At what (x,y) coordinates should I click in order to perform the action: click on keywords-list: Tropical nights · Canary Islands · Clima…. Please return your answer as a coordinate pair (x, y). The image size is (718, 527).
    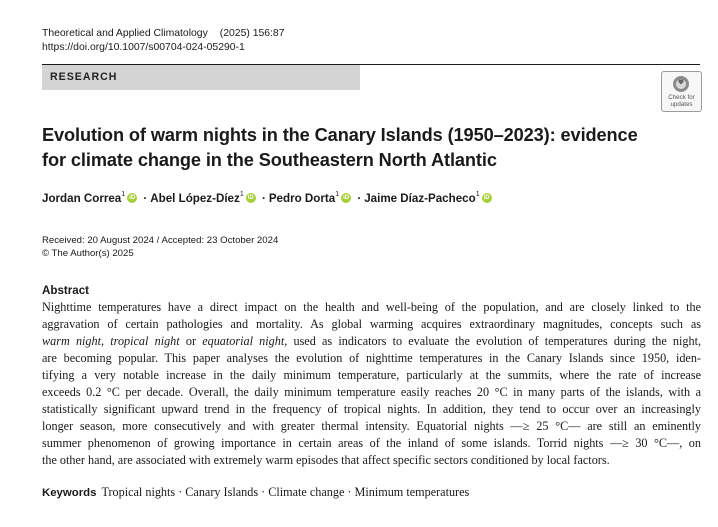
    Looking at the image, I should click on (285, 492).